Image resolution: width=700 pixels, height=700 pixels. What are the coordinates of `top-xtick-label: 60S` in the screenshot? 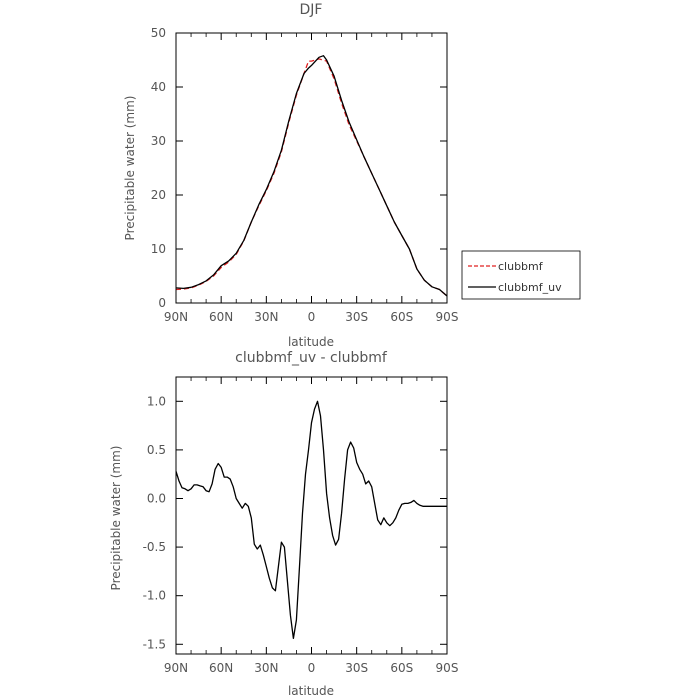 It's located at (401, 317).